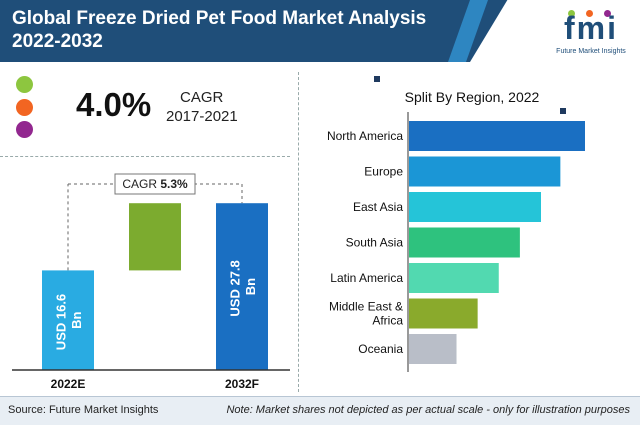 The image size is (640, 425). What do you see at coordinates (145, 156) in the screenshot?
I see `section-divider-horizontal` at bounding box center [145, 156].